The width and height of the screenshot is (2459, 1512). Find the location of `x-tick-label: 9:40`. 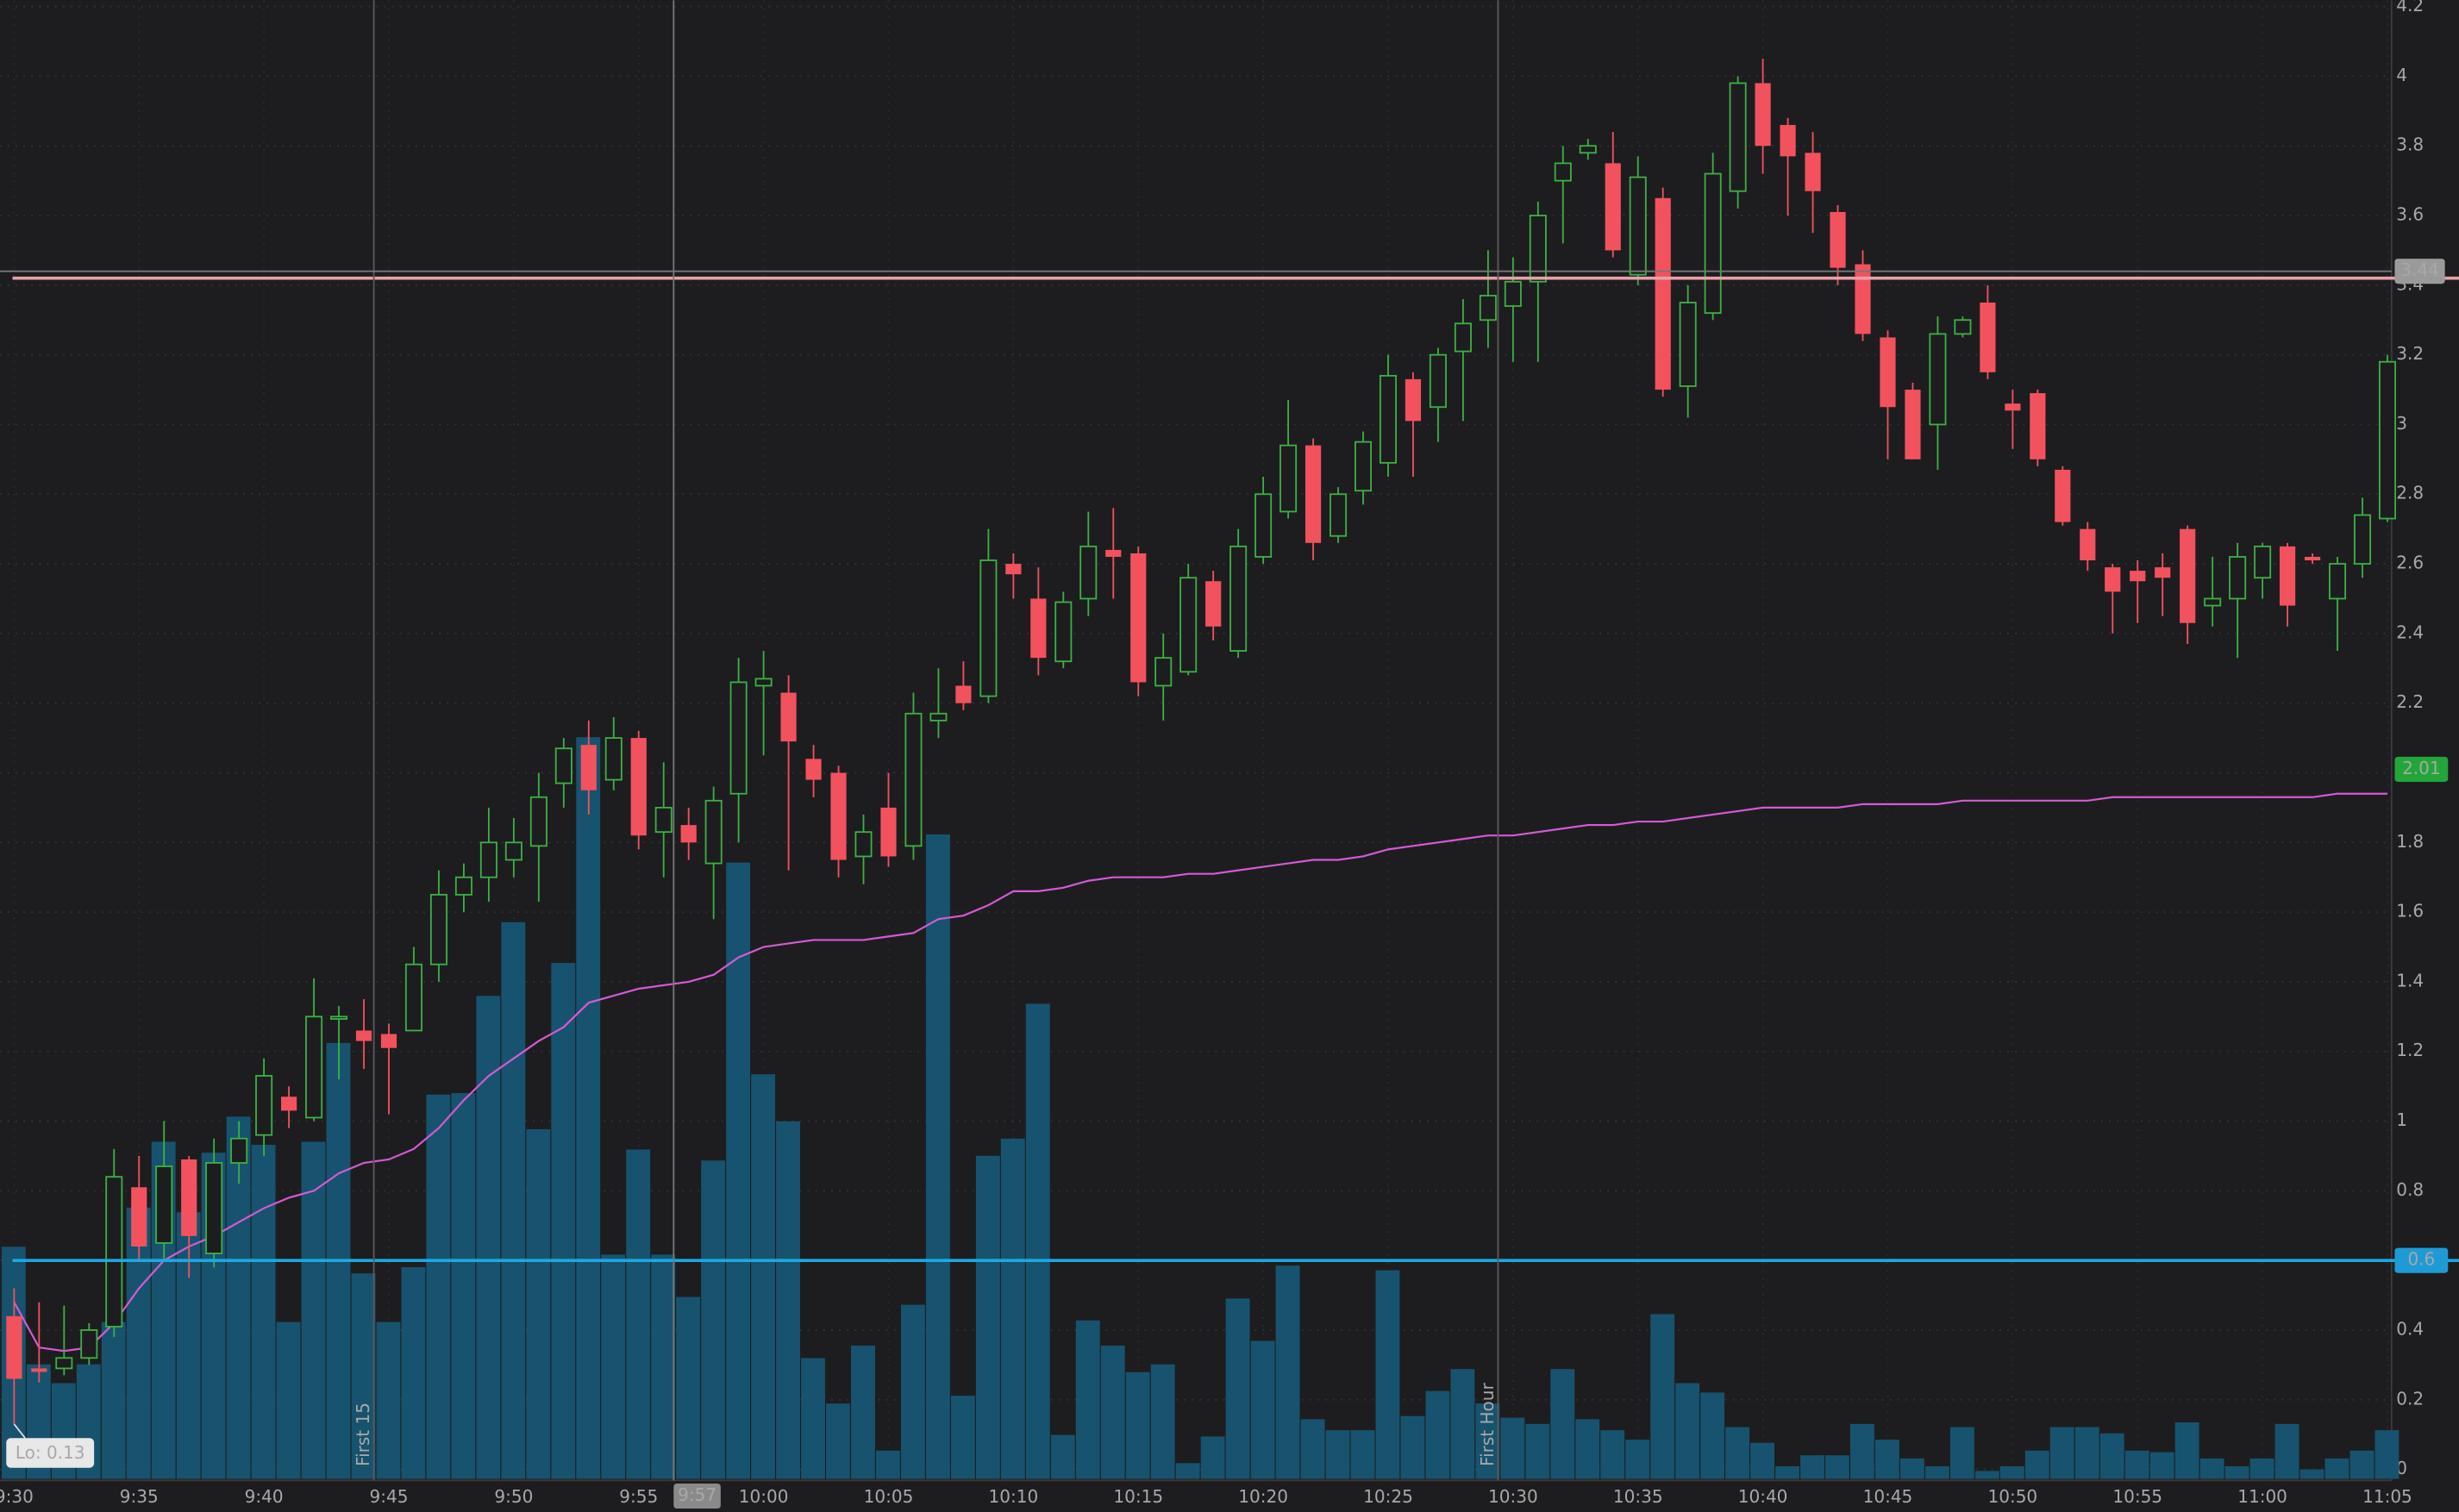

x-tick-label: 9:40 is located at coordinates (264, 1496).